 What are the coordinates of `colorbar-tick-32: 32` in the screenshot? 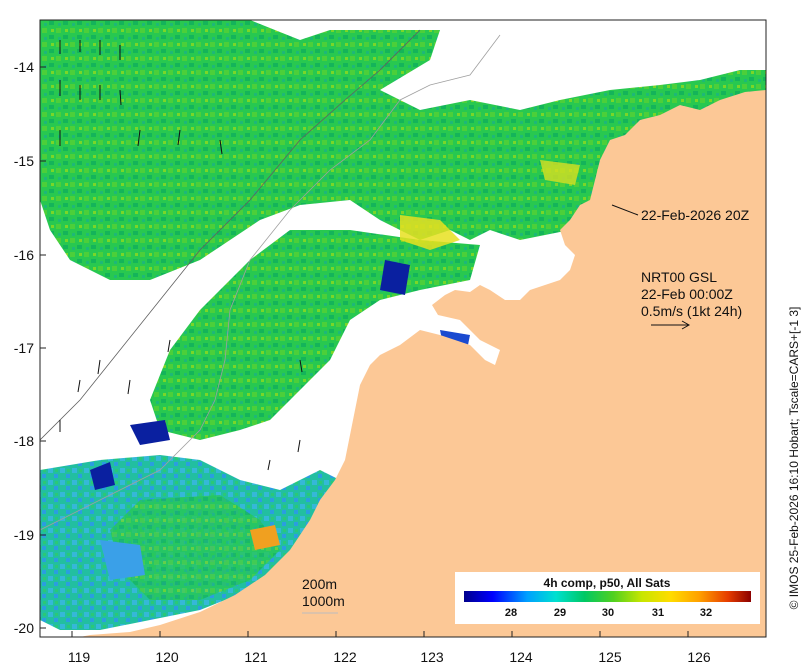 It's located at (706, 613).